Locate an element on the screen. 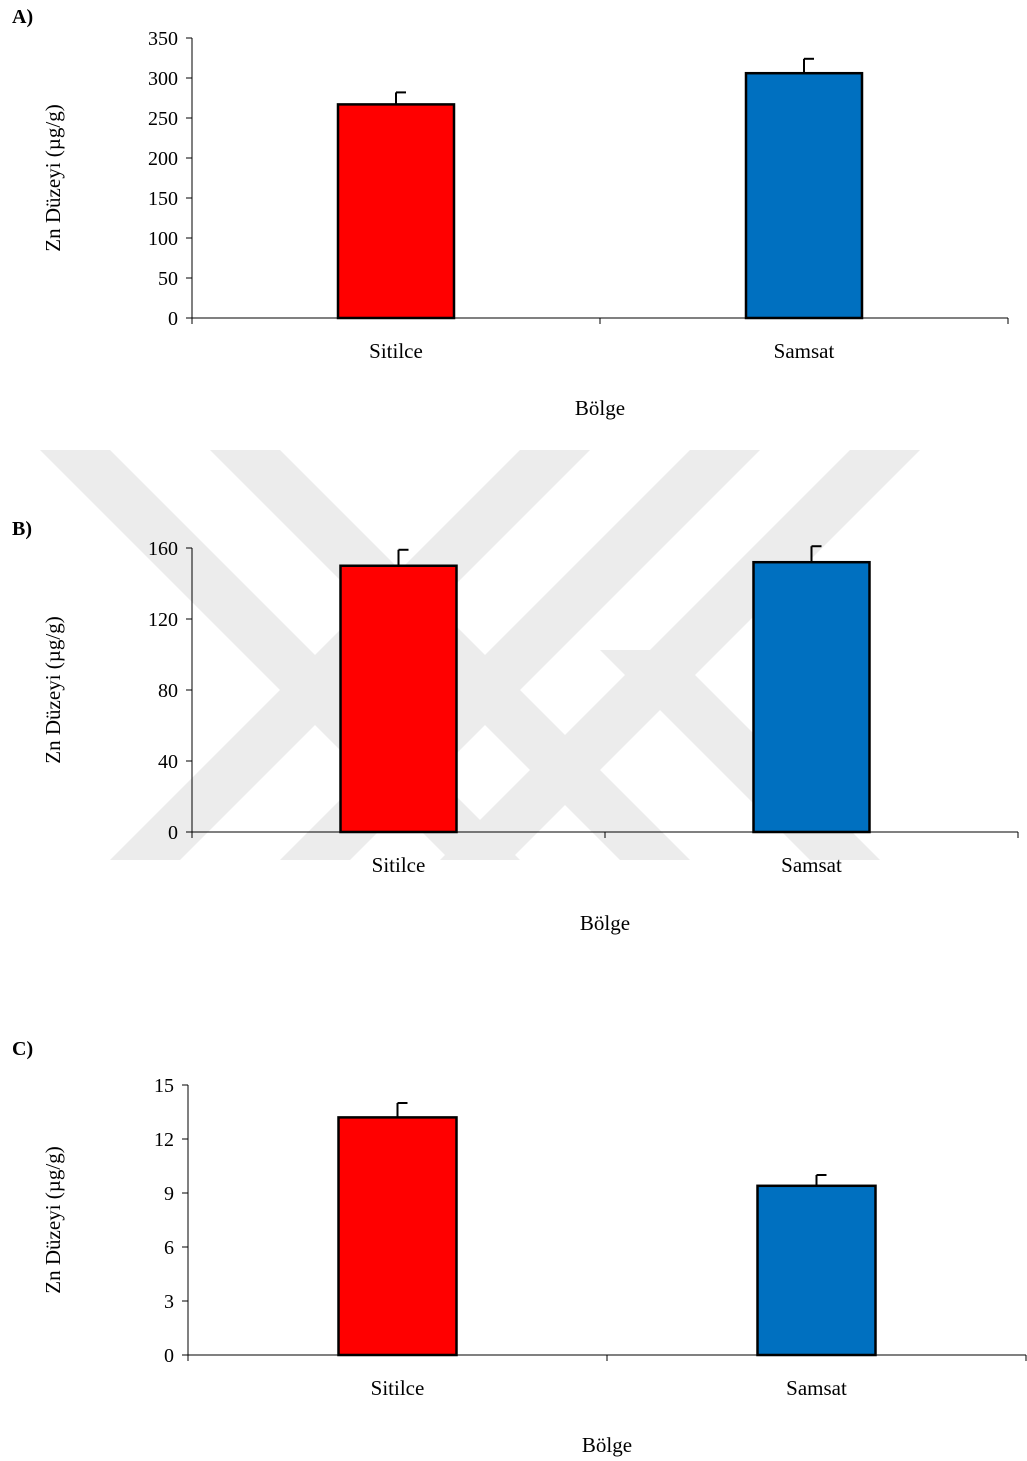  y-tick-label: 300 is located at coordinates (163, 79).